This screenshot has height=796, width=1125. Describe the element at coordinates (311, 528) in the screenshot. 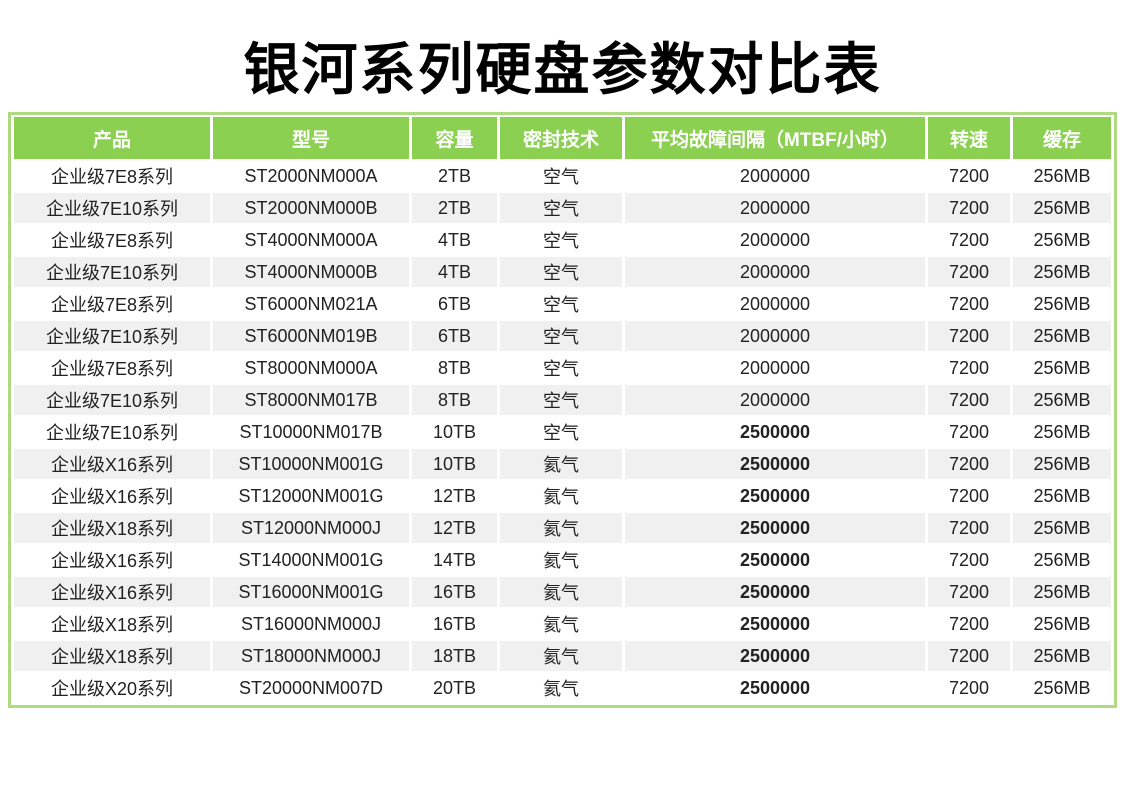

I see `cell-model: ST12000NM000J` at that location.